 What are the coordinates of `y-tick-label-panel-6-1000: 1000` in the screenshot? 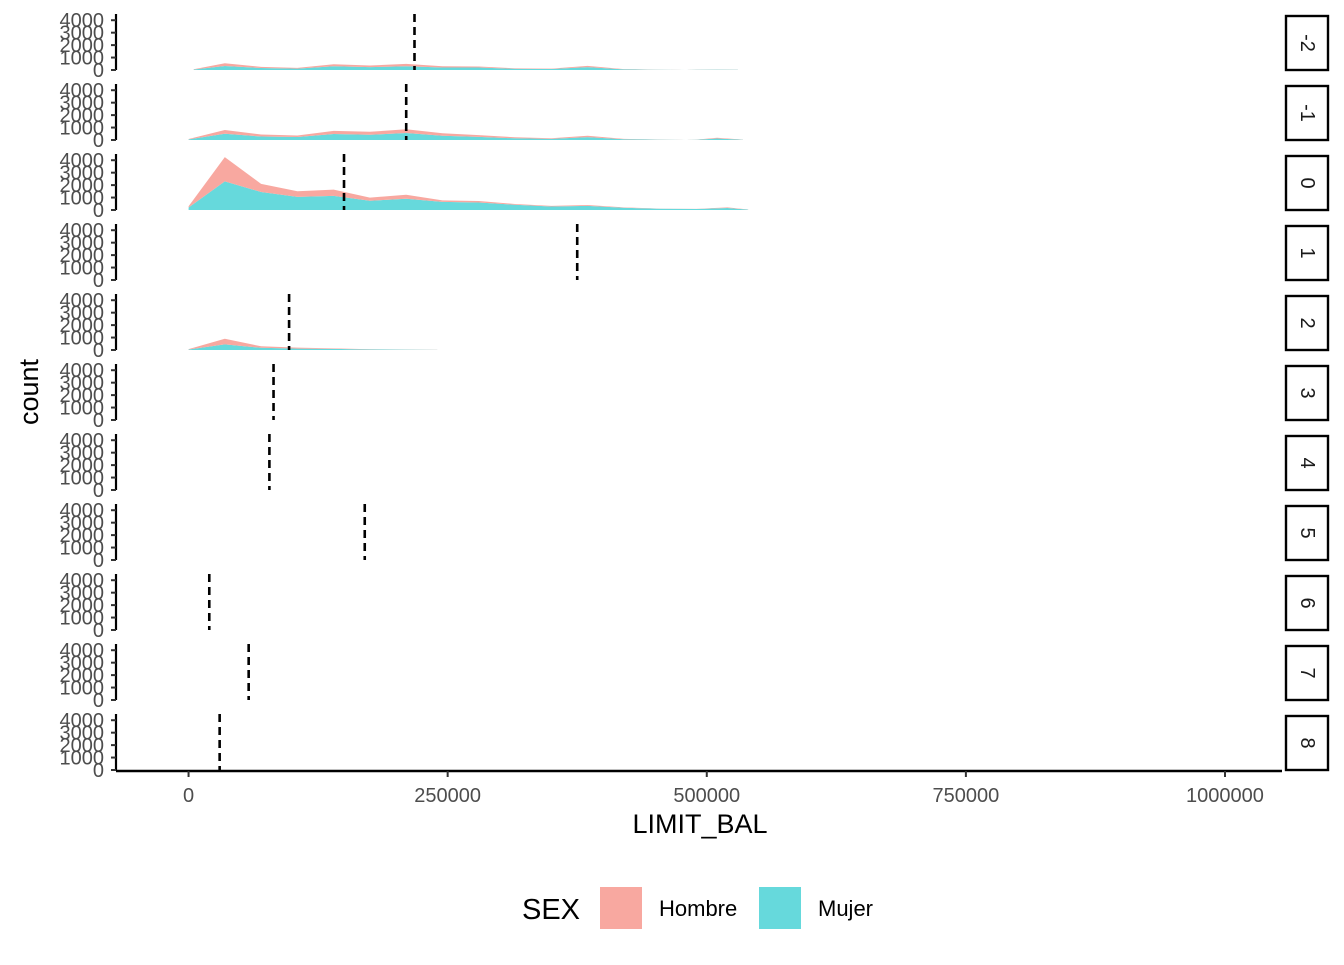 It's located at (82, 619).